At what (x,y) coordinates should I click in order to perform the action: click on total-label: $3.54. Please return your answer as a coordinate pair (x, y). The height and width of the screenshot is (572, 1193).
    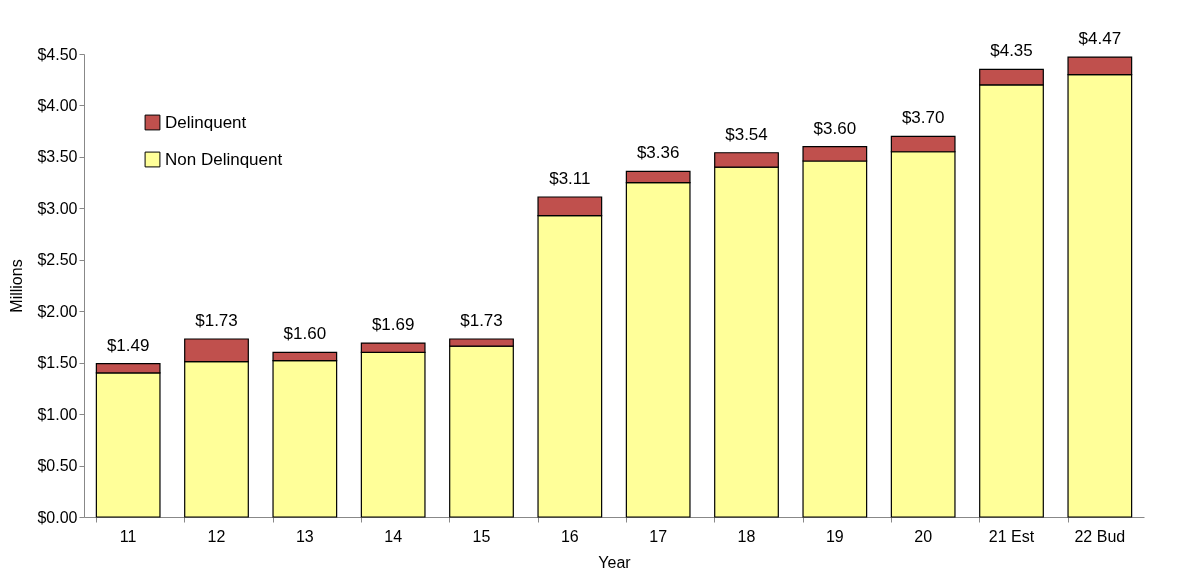
    Looking at the image, I should click on (746, 134).